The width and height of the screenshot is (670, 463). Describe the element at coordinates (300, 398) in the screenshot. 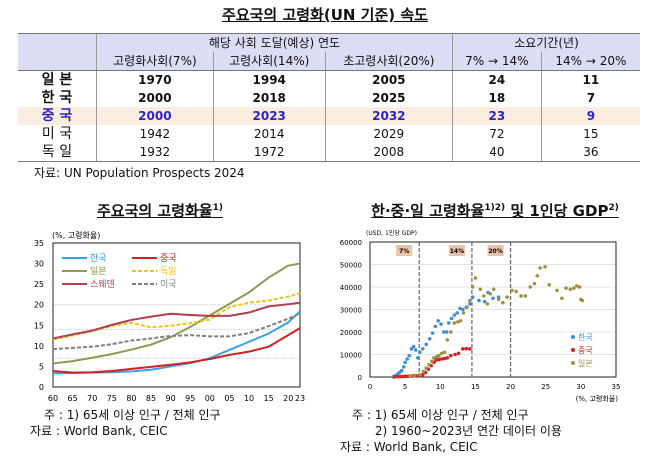

I see `x-tick-label: 23` at that location.